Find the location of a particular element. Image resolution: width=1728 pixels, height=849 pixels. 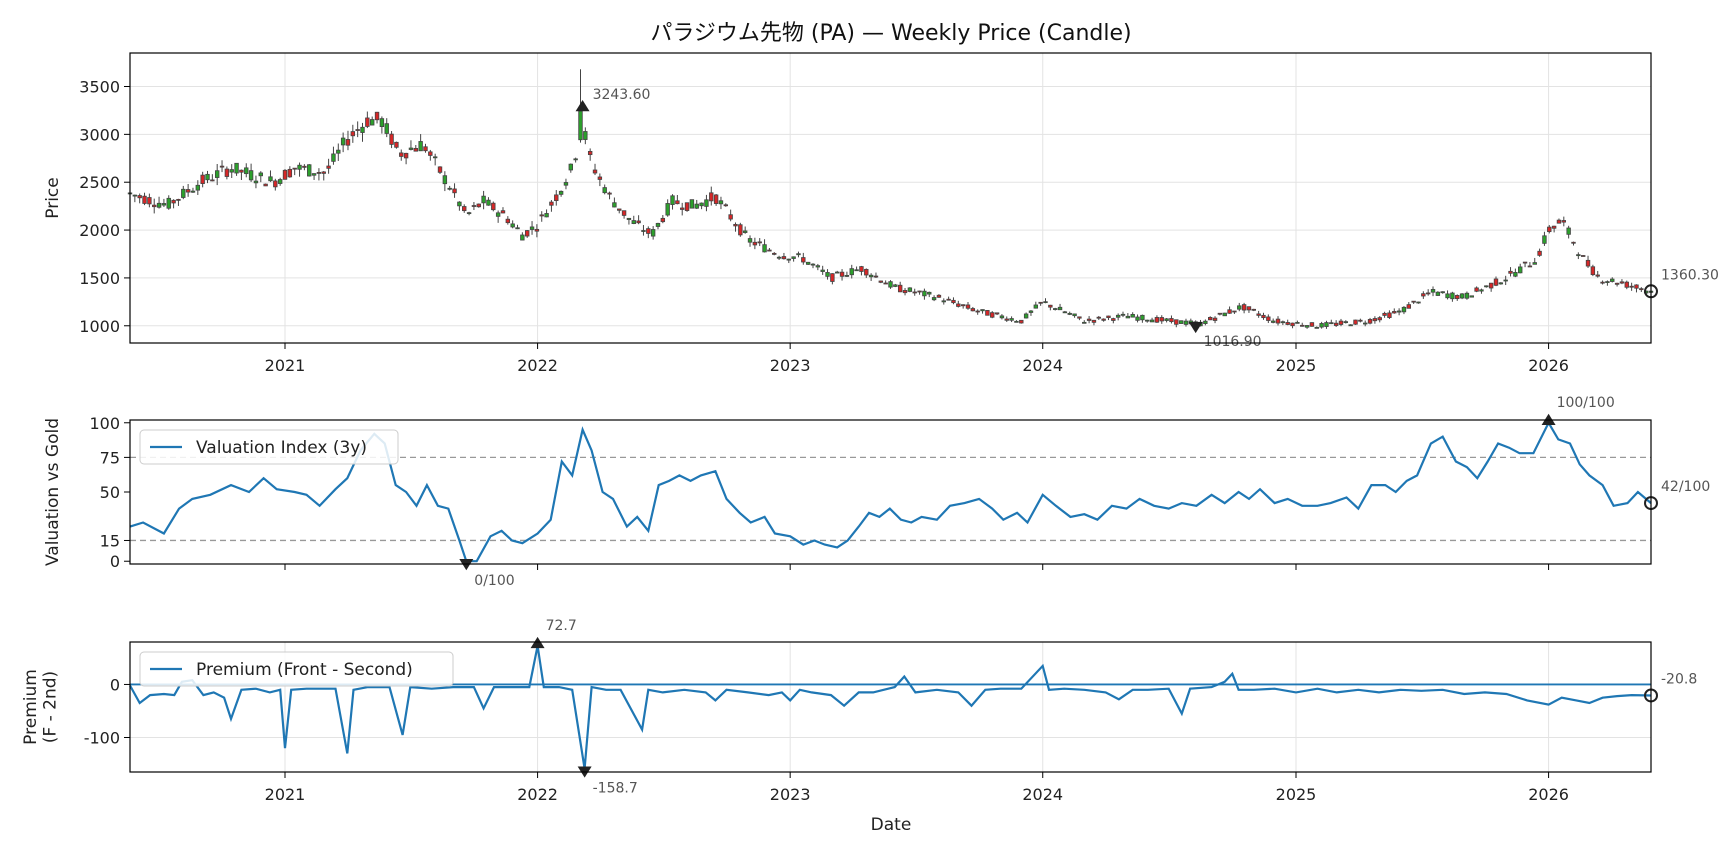

valuation-y-ticks: 0 15 50 75 100 is located at coordinates (109, 492).